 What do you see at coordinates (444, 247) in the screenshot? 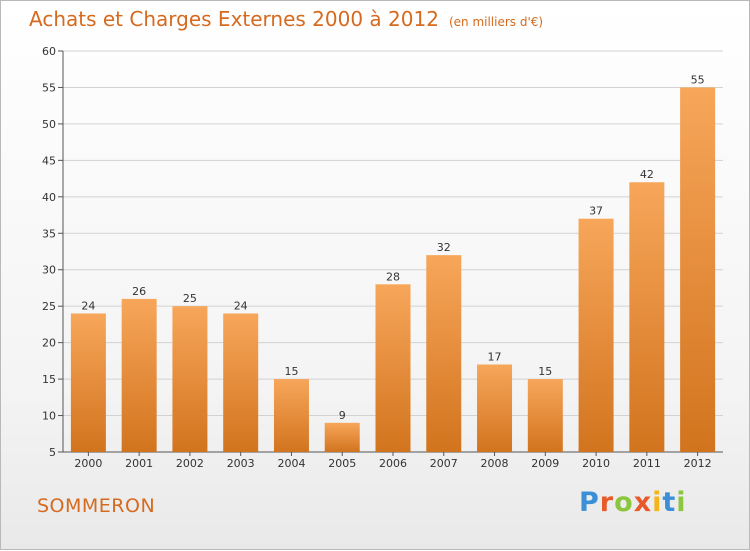
I see `data-label-2007: 32` at bounding box center [444, 247].